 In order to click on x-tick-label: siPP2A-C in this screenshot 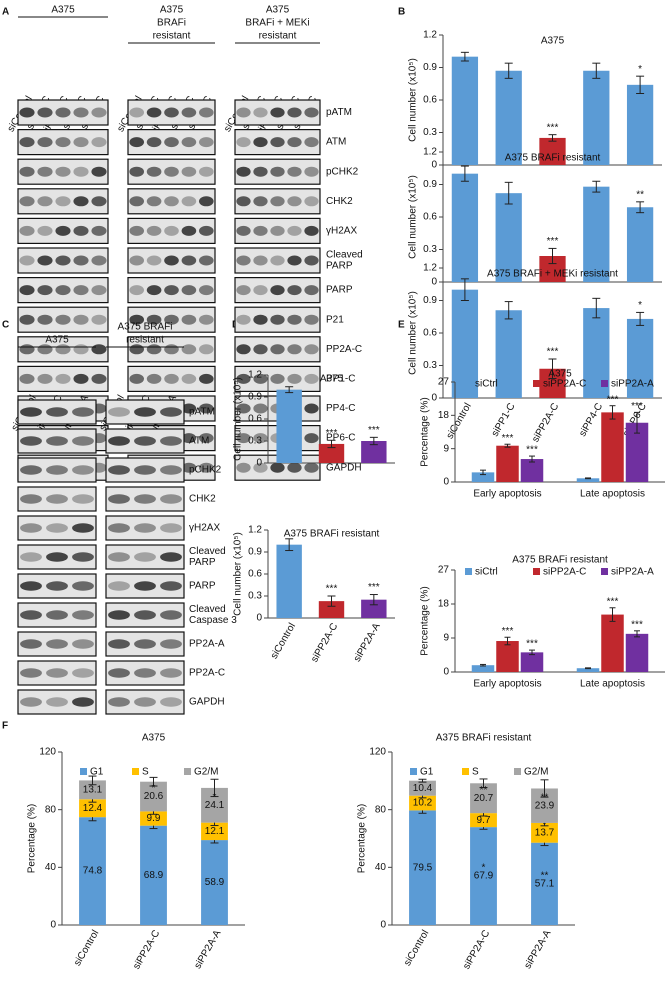, I will do `click(545, 422)`.